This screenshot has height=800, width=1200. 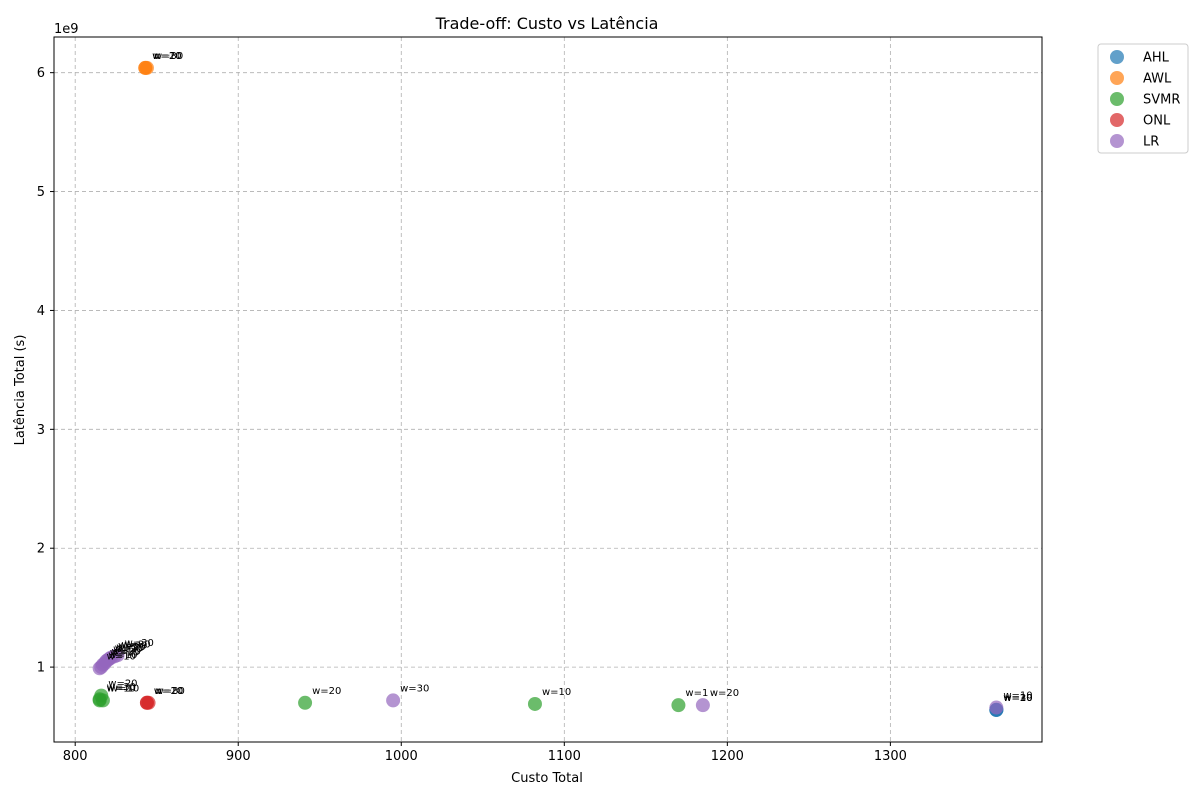 I want to click on legend-marker-onl, so click(x=1117, y=120).